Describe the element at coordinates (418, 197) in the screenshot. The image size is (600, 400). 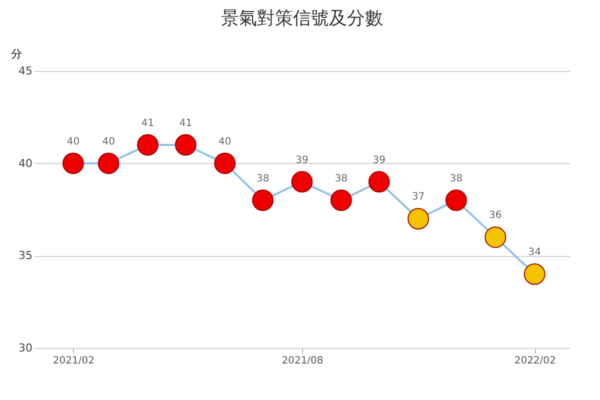
I see `data-label: 37` at that location.